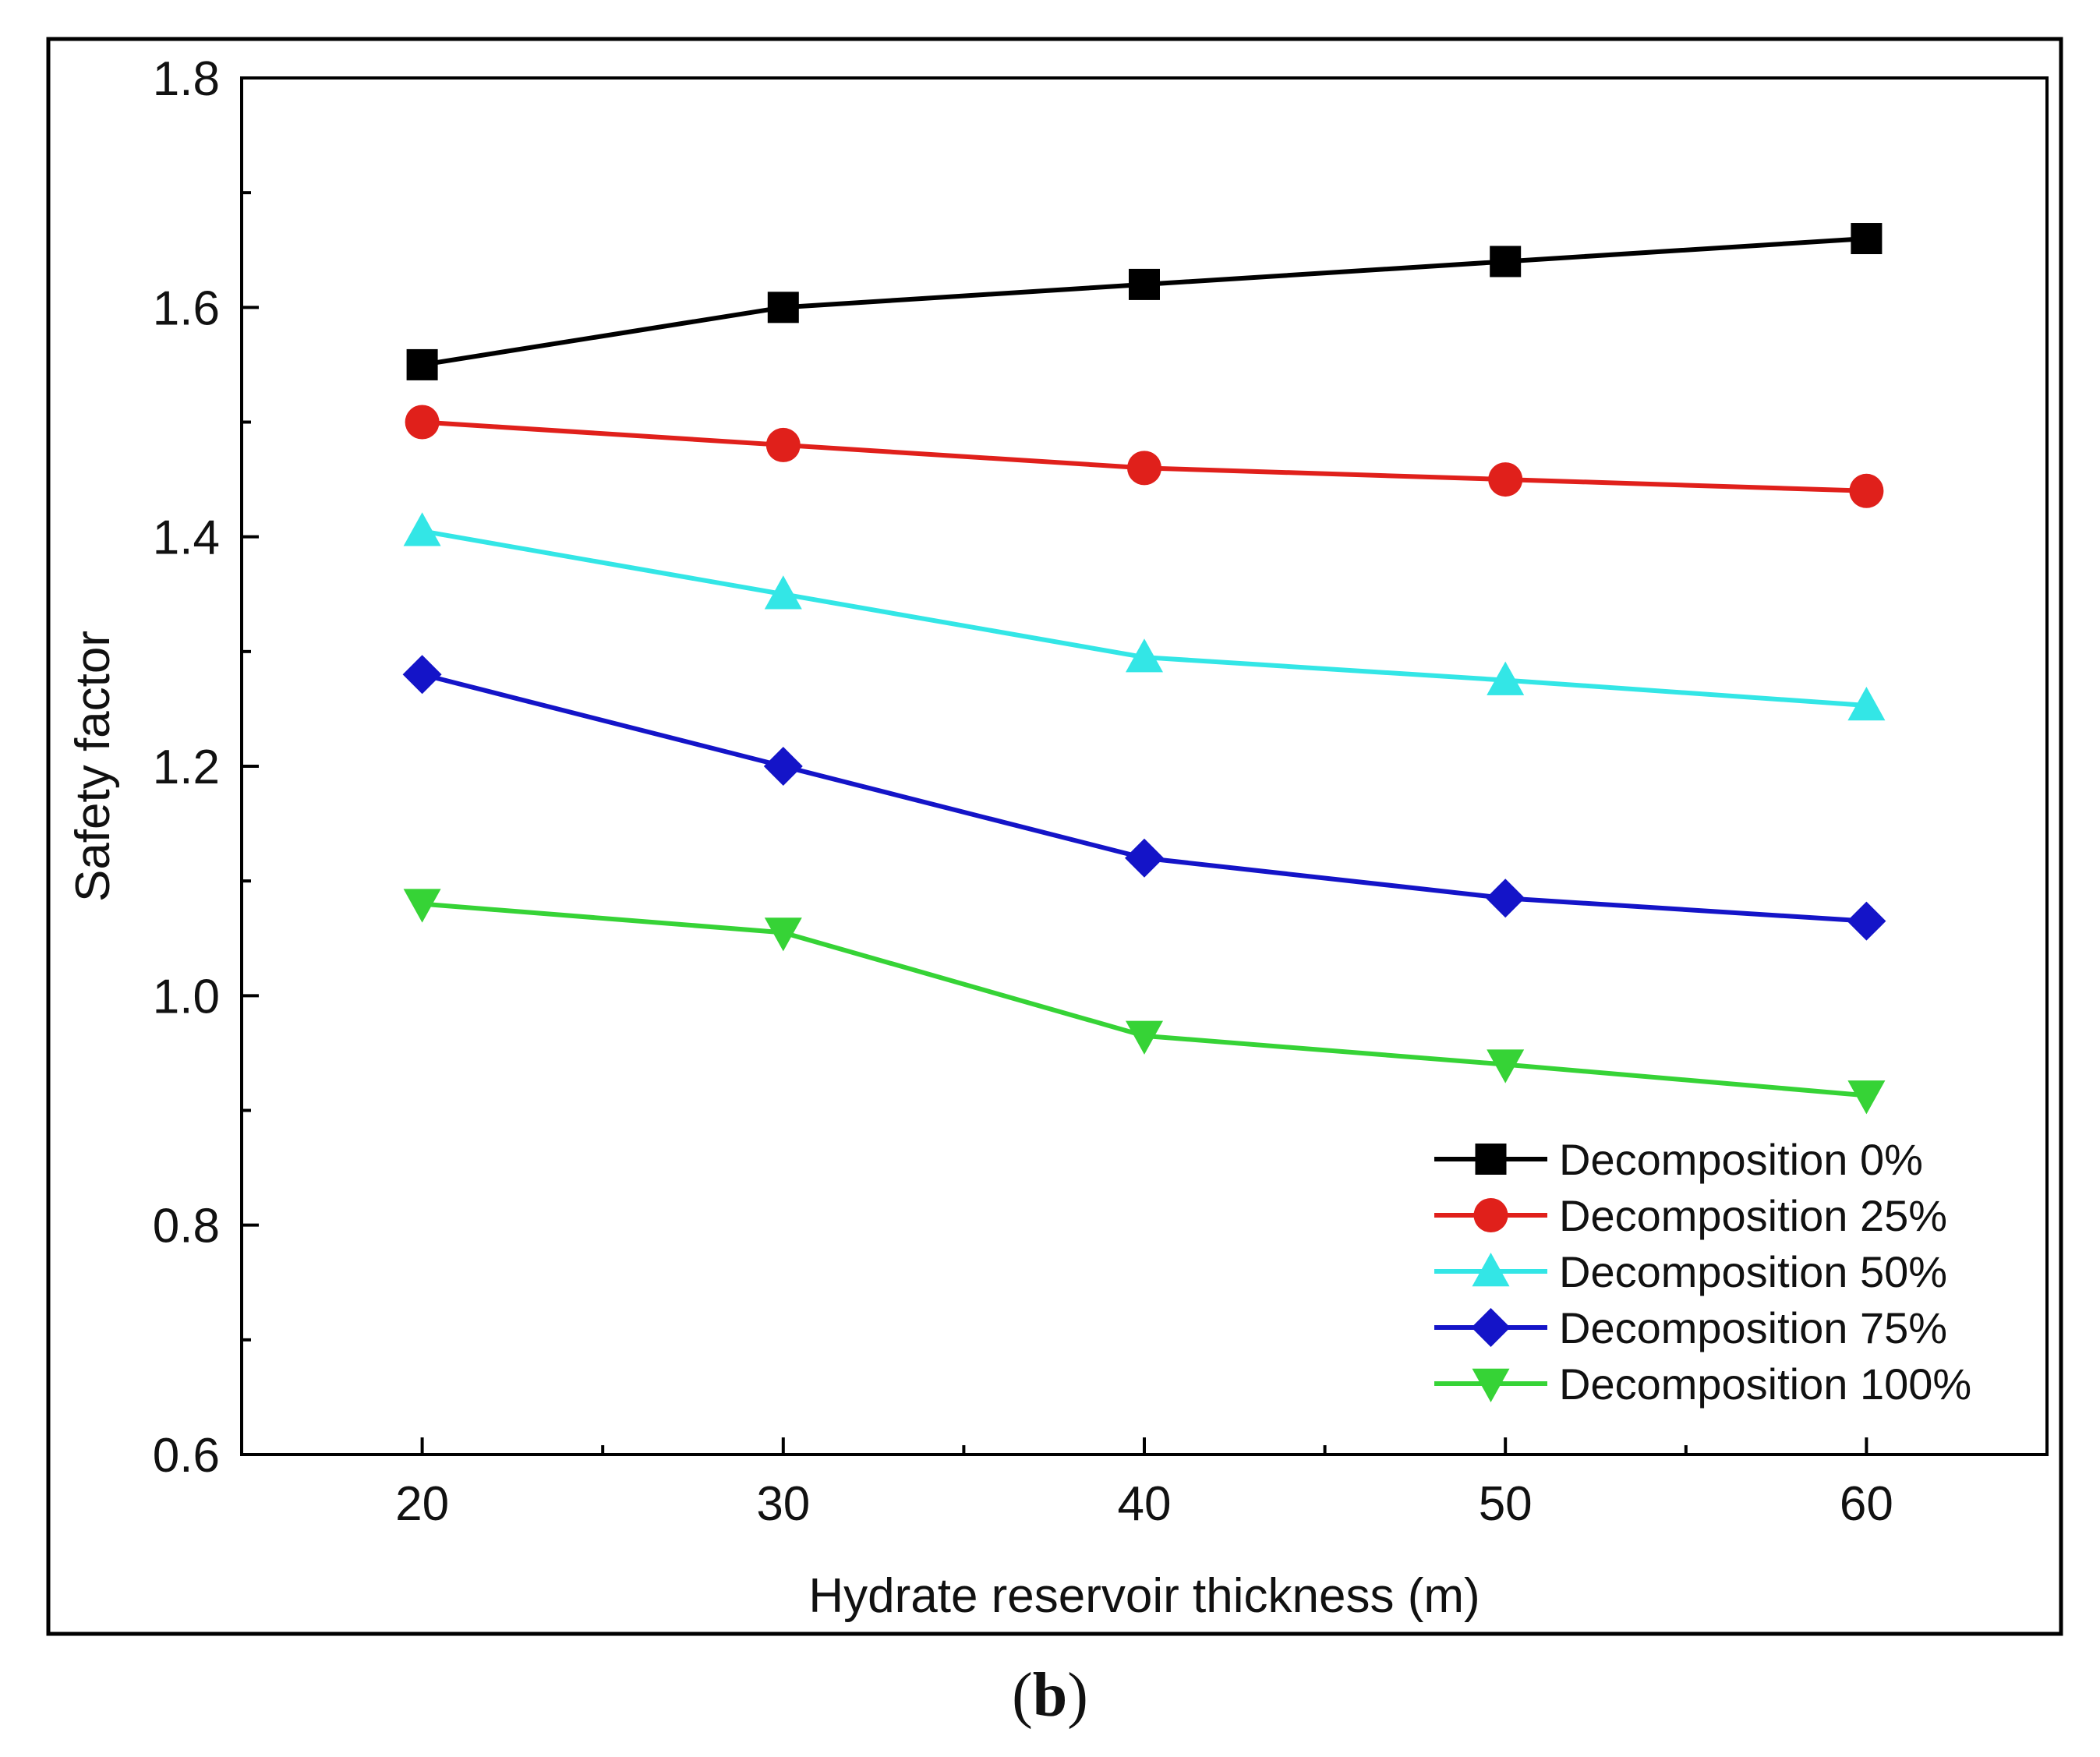 This screenshot has height=1757, width=2100. I want to click on panel-label-letter: b, so click(1050, 1695).